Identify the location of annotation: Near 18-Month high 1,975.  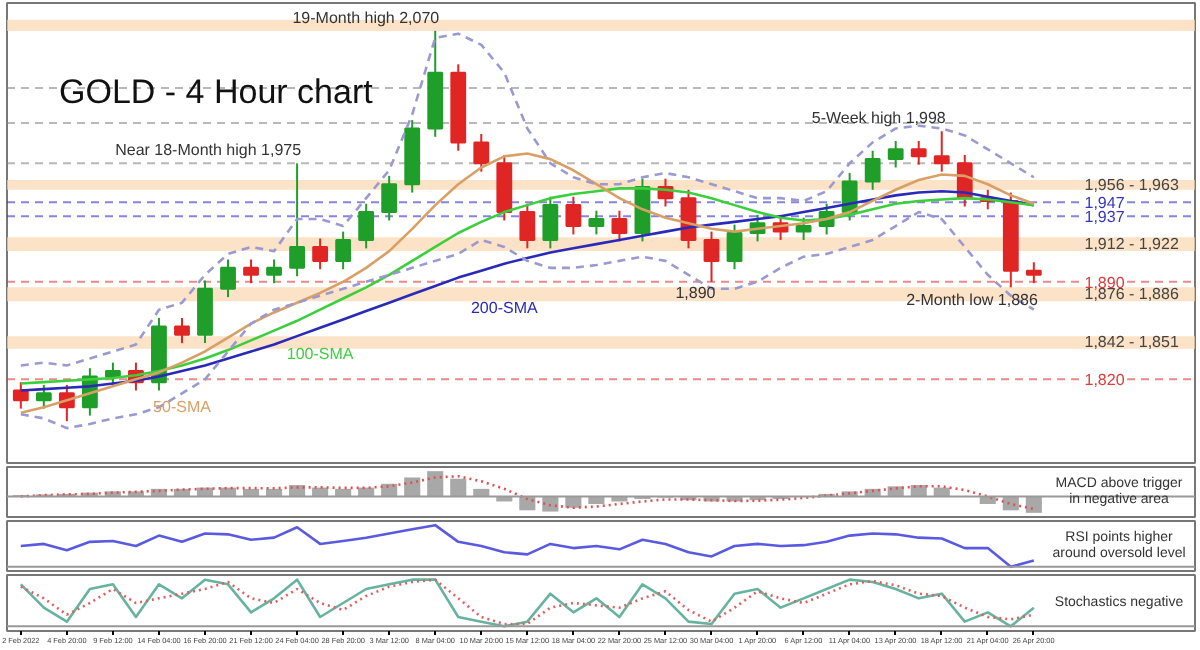
(209, 150).